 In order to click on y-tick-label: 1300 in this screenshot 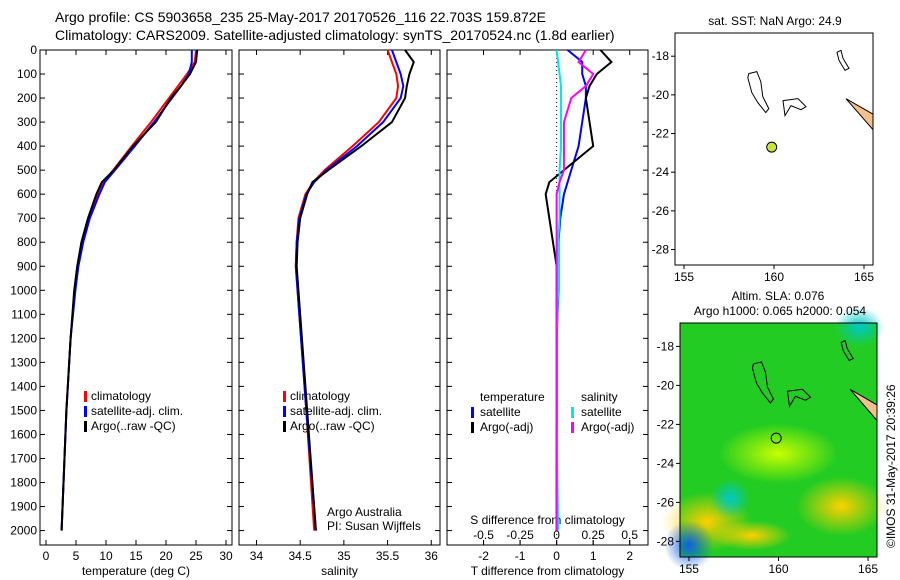, I will do `click(23, 362)`.